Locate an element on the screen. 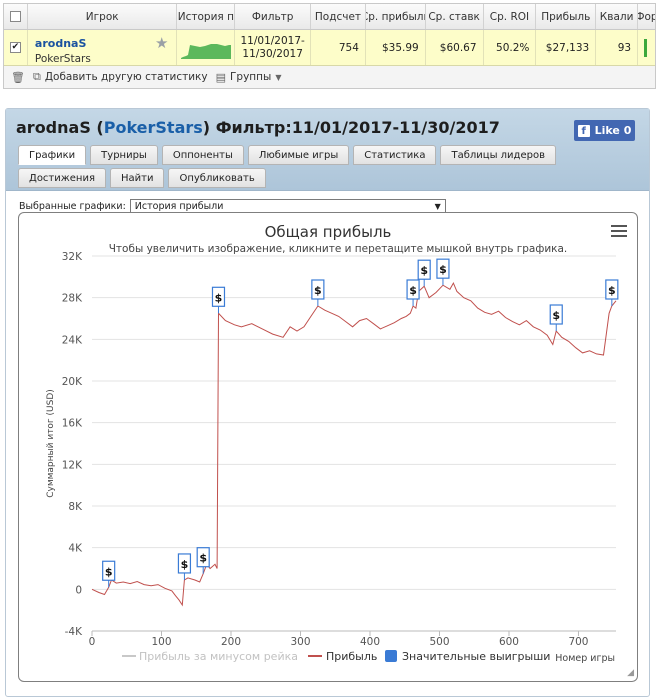 This screenshot has width=656, height=700. y-tick-label: 4K is located at coordinates (75, 549).